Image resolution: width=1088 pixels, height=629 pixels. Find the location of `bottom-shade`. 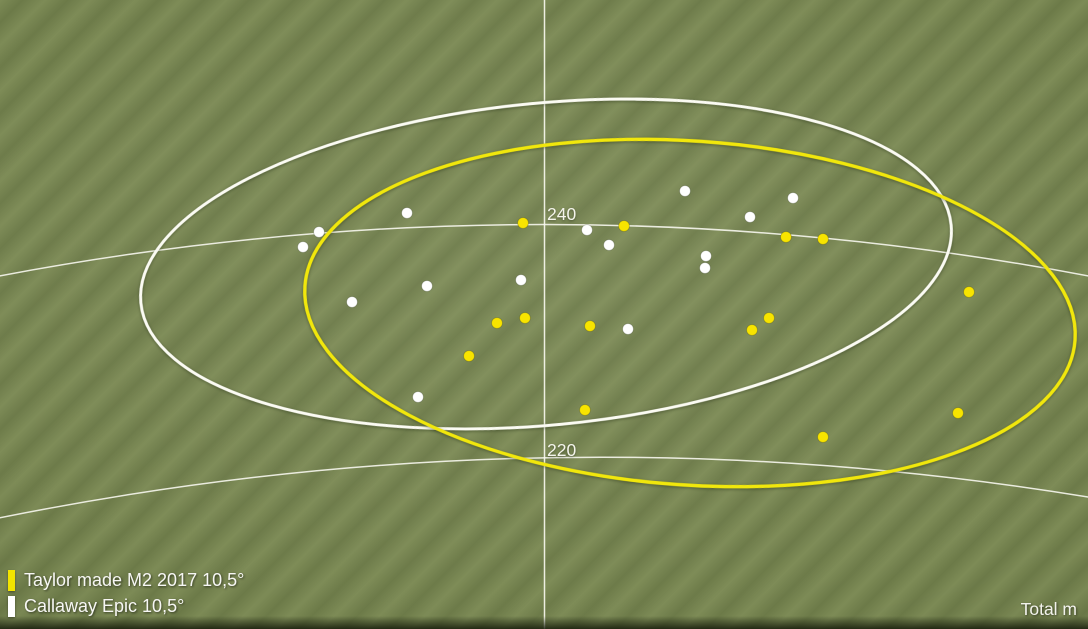

bottom-shade is located at coordinates (544, 622).